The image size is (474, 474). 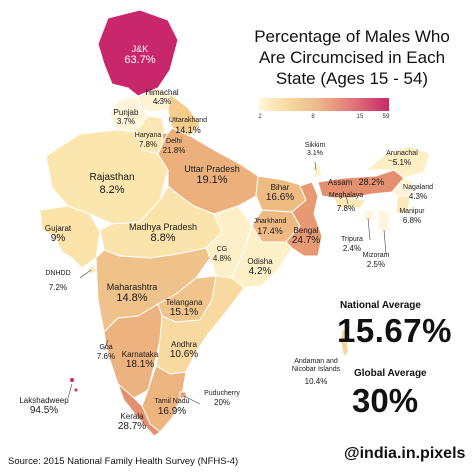 I want to click on state-name: Mizoram, so click(x=376, y=255).